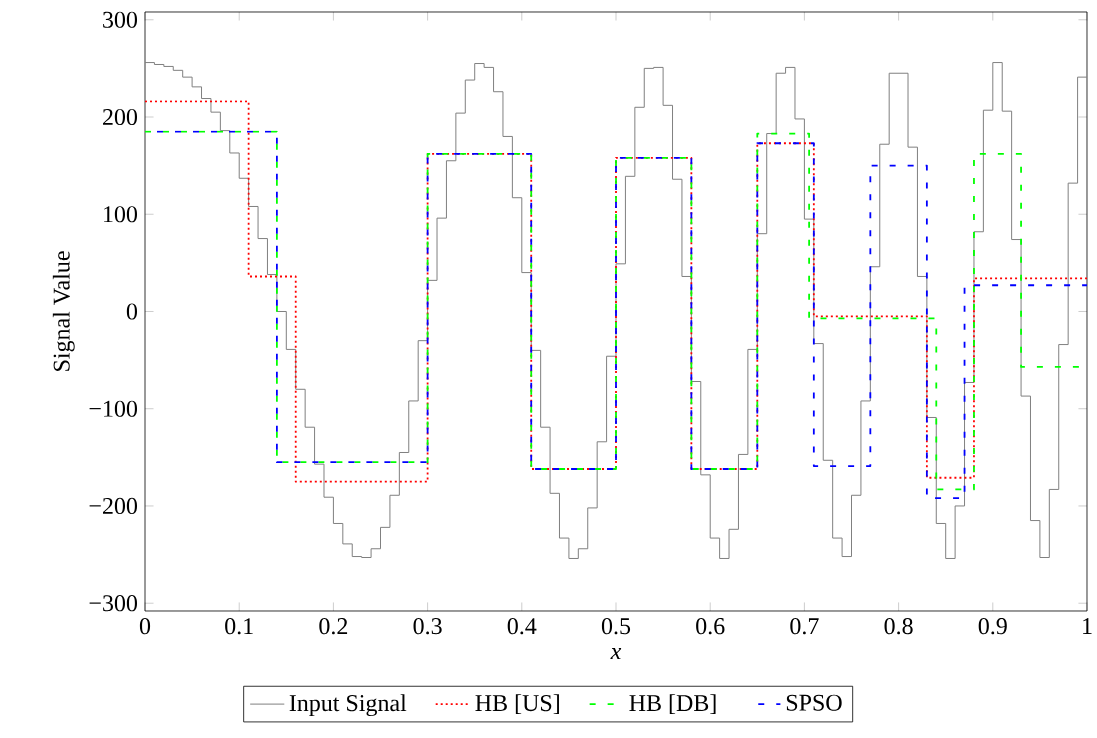 The height and width of the screenshot is (738, 1097). Describe the element at coordinates (992, 626) in the screenshot. I see `x-tick-label: 0.9` at that location.